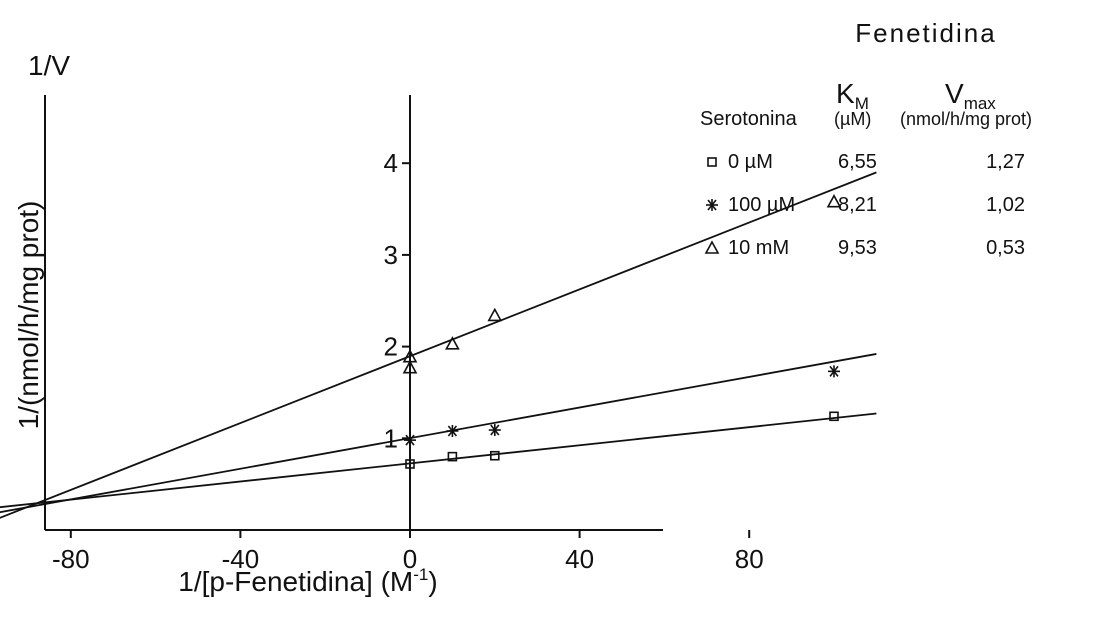 The width and height of the screenshot is (1094, 623). What do you see at coordinates (749, 119) in the screenshot?
I see `row-header: Serotonina` at bounding box center [749, 119].